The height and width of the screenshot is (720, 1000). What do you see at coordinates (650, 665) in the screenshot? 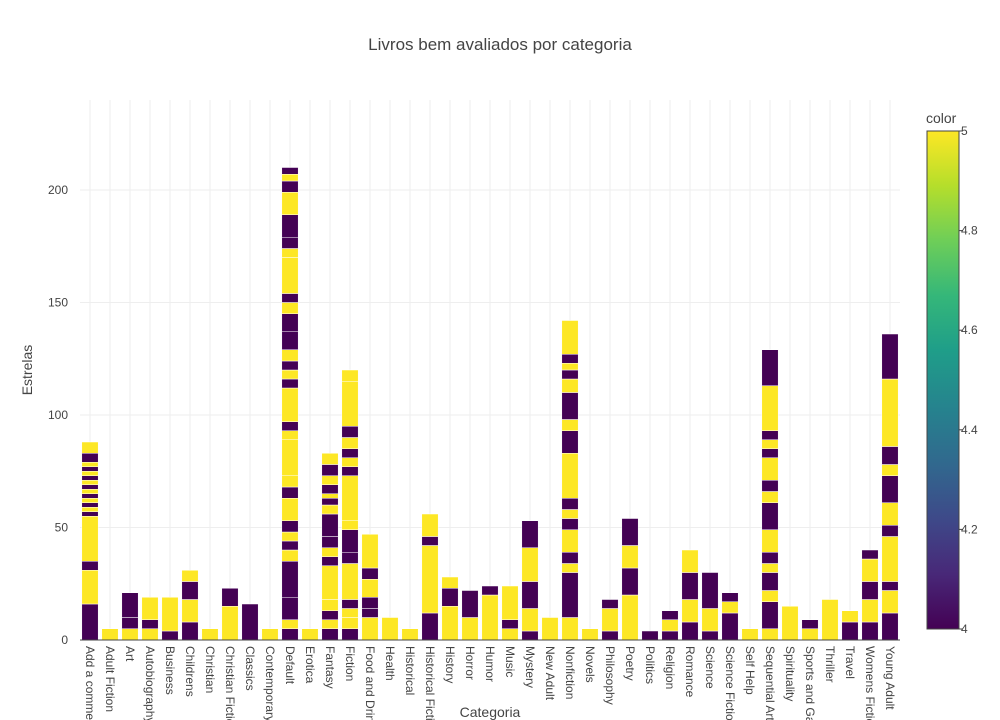
I see `x-tick-label: Politics` at bounding box center [650, 665].